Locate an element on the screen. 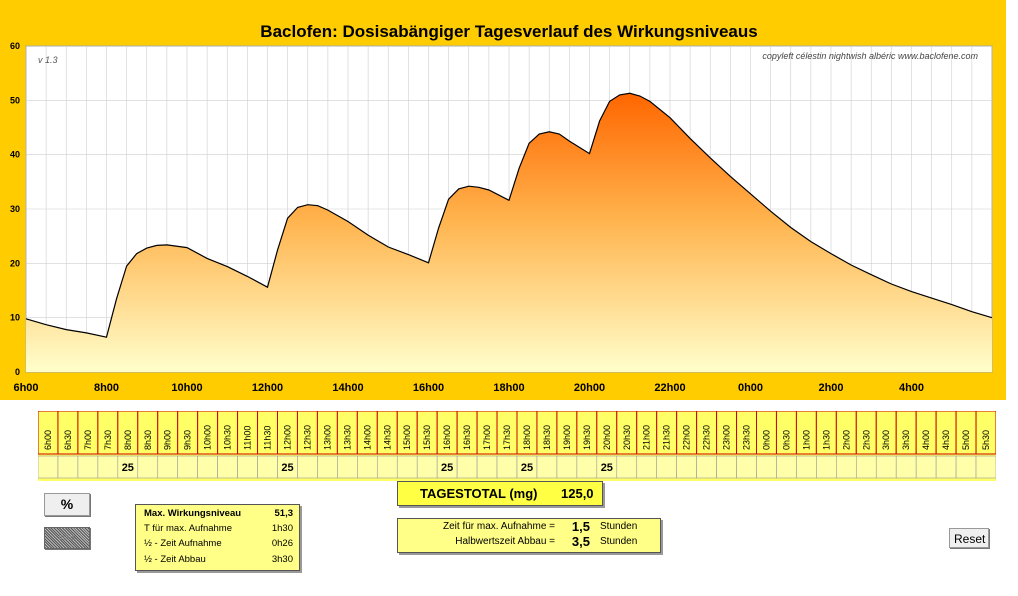  schedule-time-label: 21h30 is located at coordinates (667, 437).